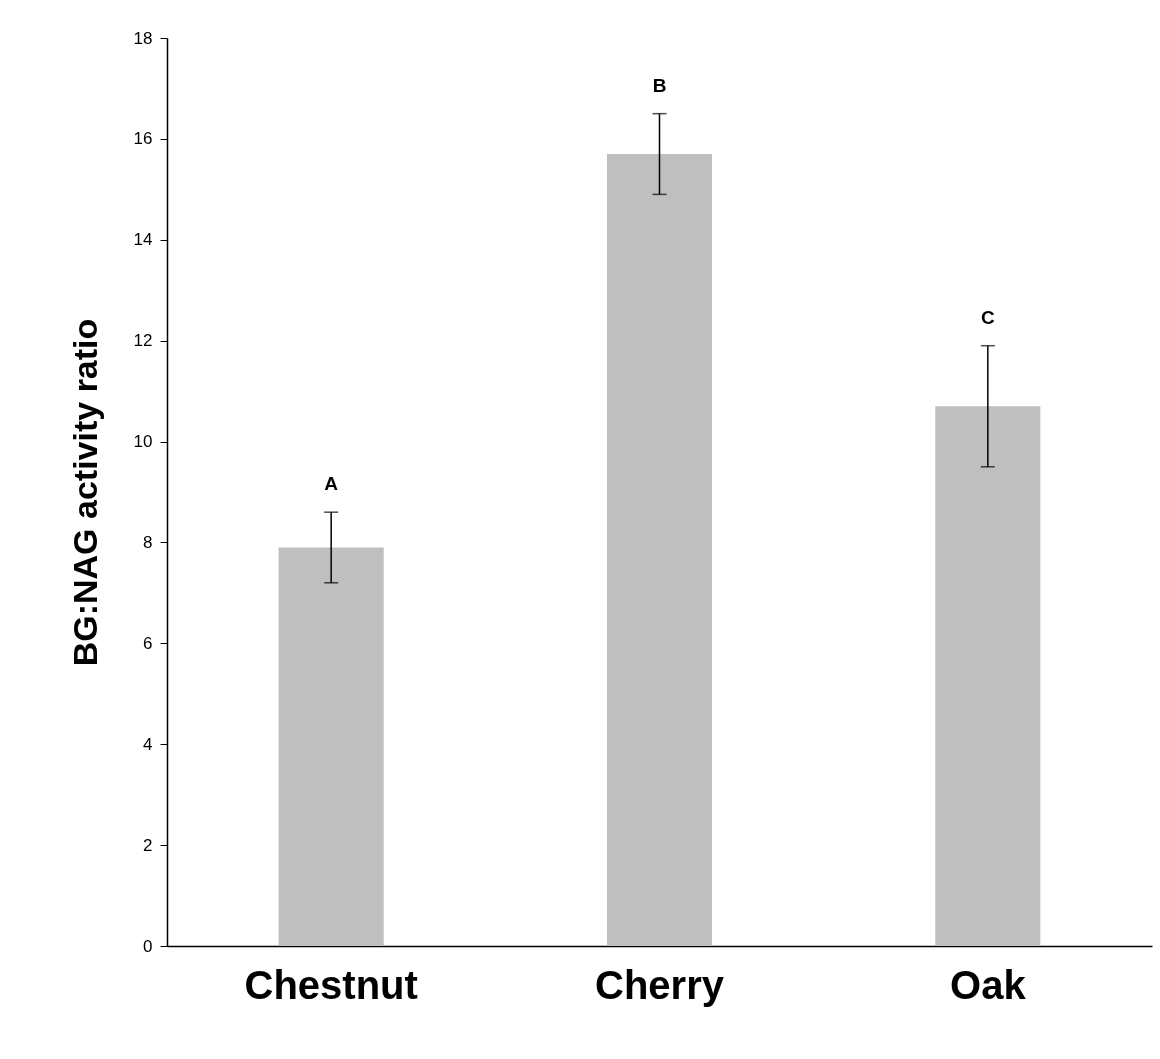 This screenshot has width=1160, height=1059. Describe the element at coordinates (148, 542) in the screenshot. I see `y-tick-label: 8` at that location.